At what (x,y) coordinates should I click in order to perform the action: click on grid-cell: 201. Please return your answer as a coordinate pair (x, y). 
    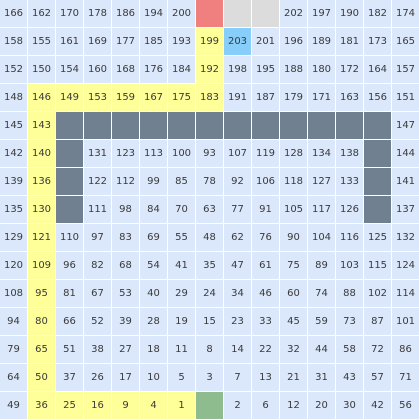
    Looking at the image, I should click on (266, 42).